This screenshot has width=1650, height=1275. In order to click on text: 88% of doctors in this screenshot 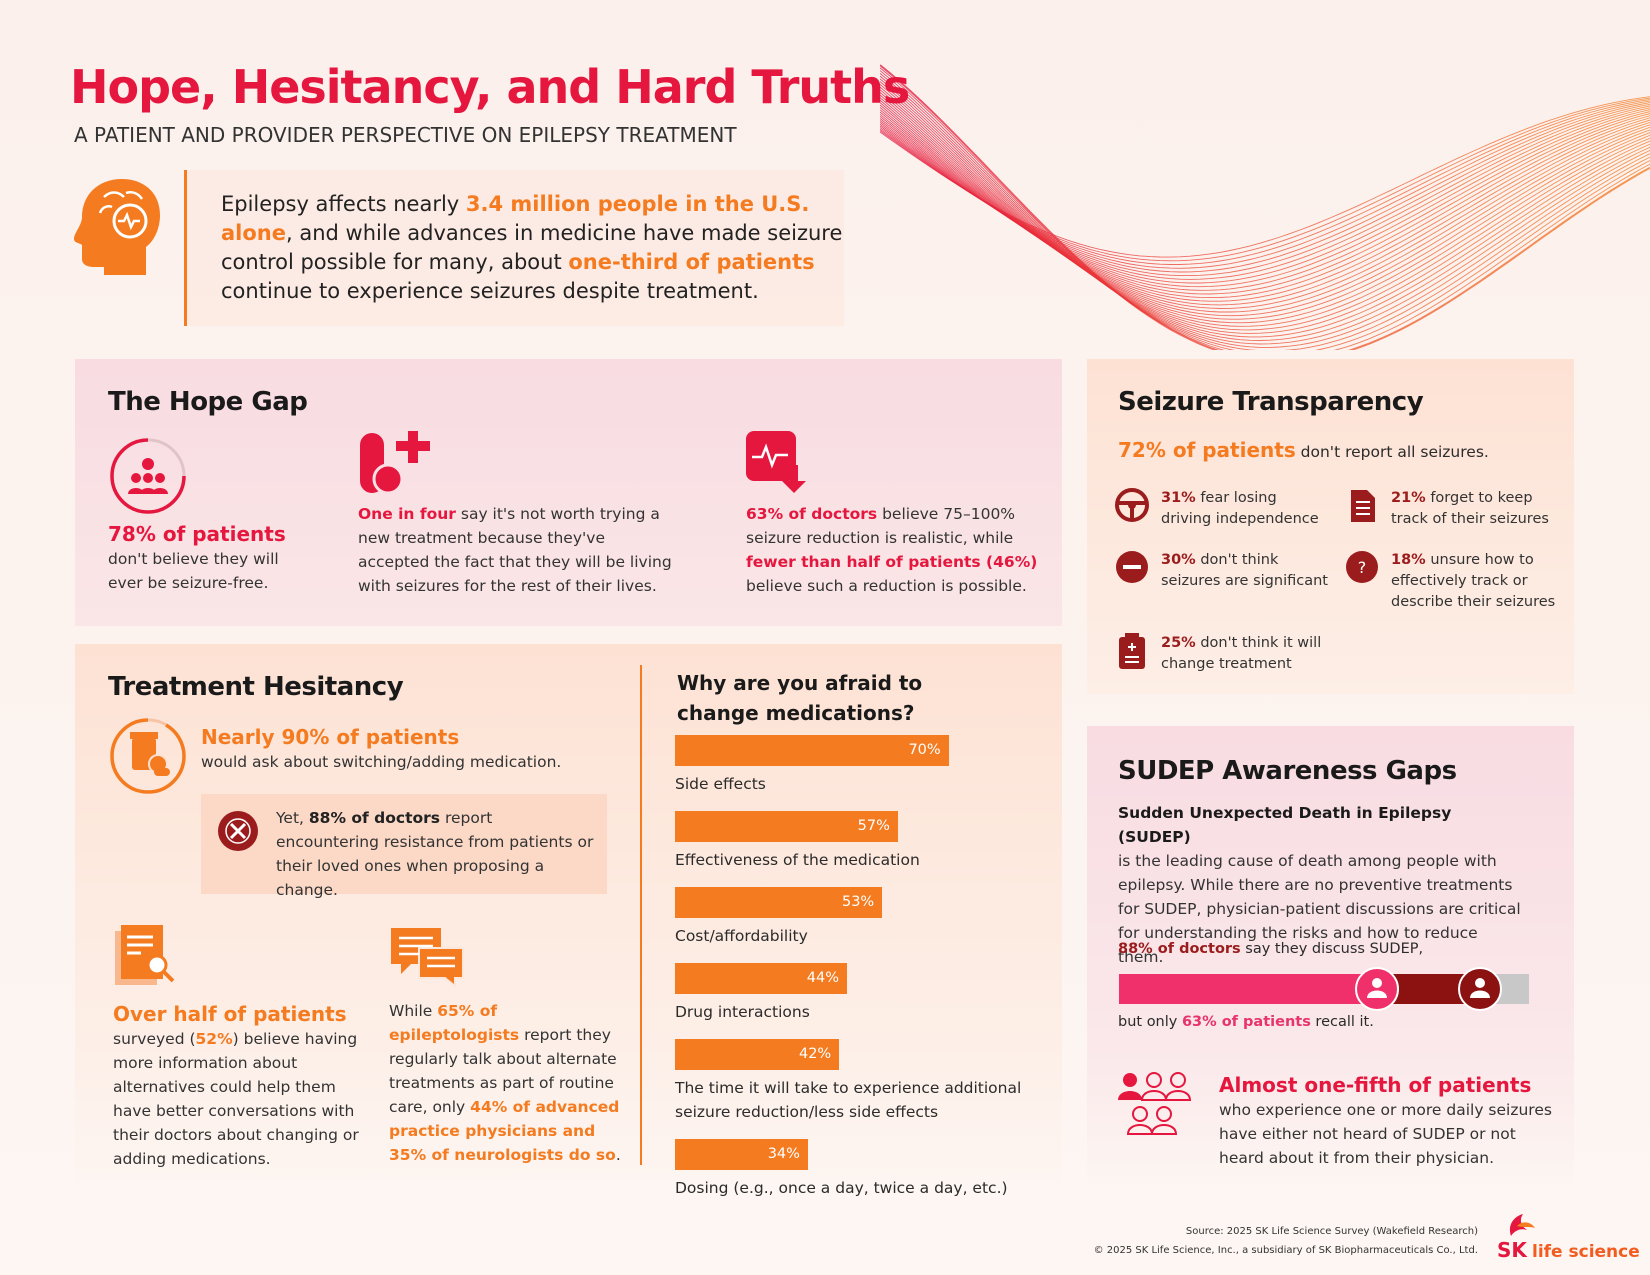, I will do `click(1179, 949)`.